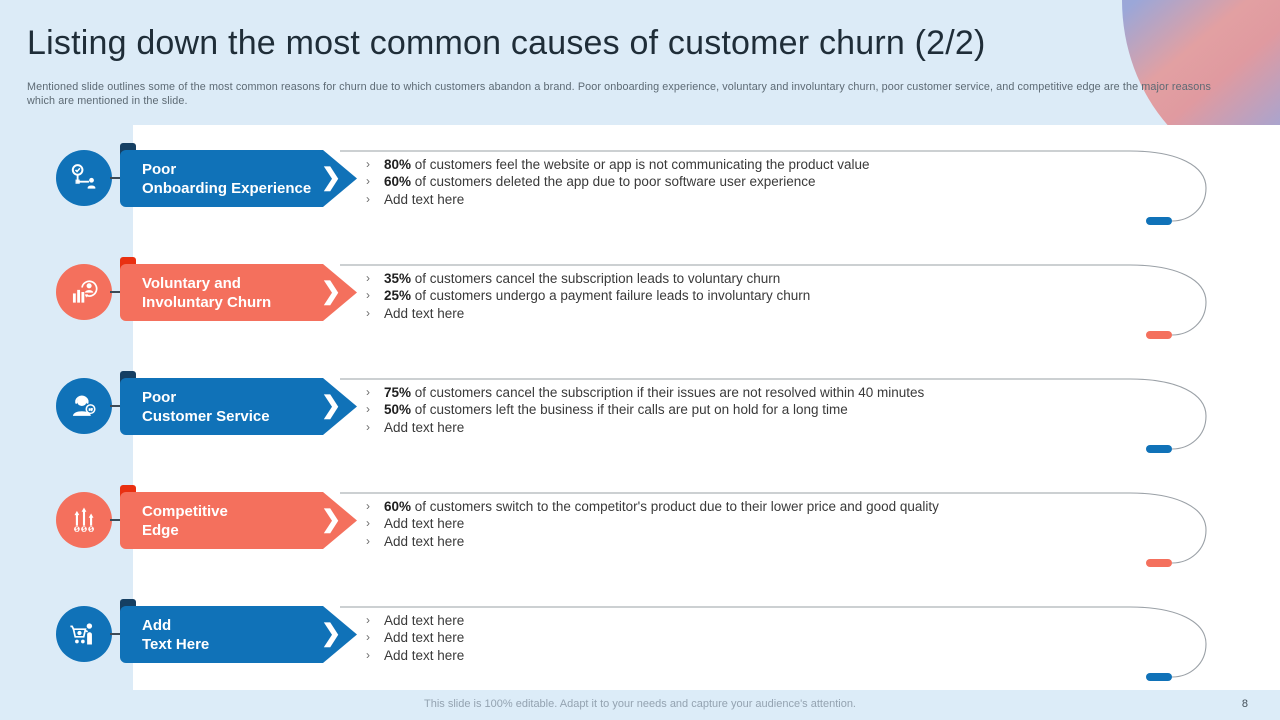 The height and width of the screenshot is (720, 1280). Describe the element at coordinates (84, 634) in the screenshot. I see `shopping-cart-icon` at that location.